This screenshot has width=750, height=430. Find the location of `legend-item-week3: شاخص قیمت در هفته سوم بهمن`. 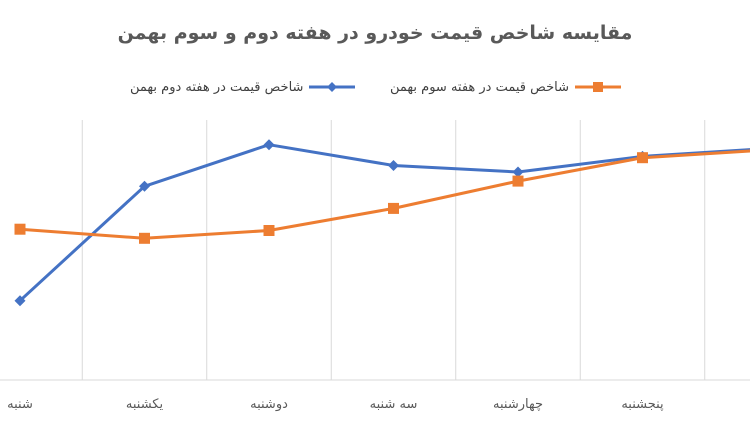

legend-item-week3: شاخص قیمت در هفته سوم بهمن is located at coordinates (505, 87).